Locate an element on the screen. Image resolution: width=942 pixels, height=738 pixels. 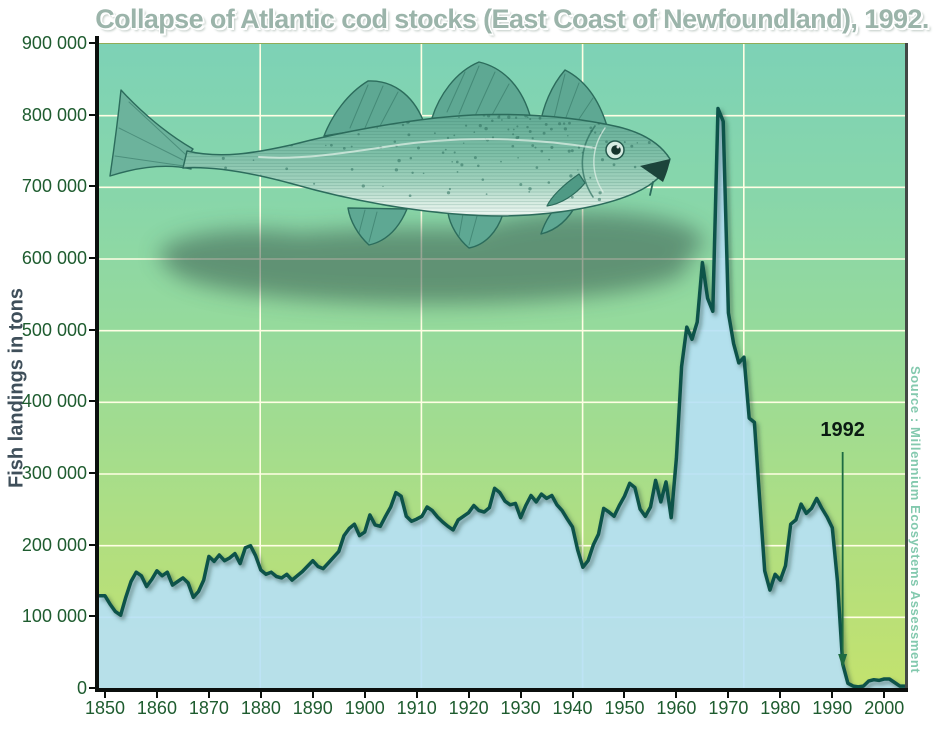
x-tick-label: 1910 is located at coordinates (416, 708).